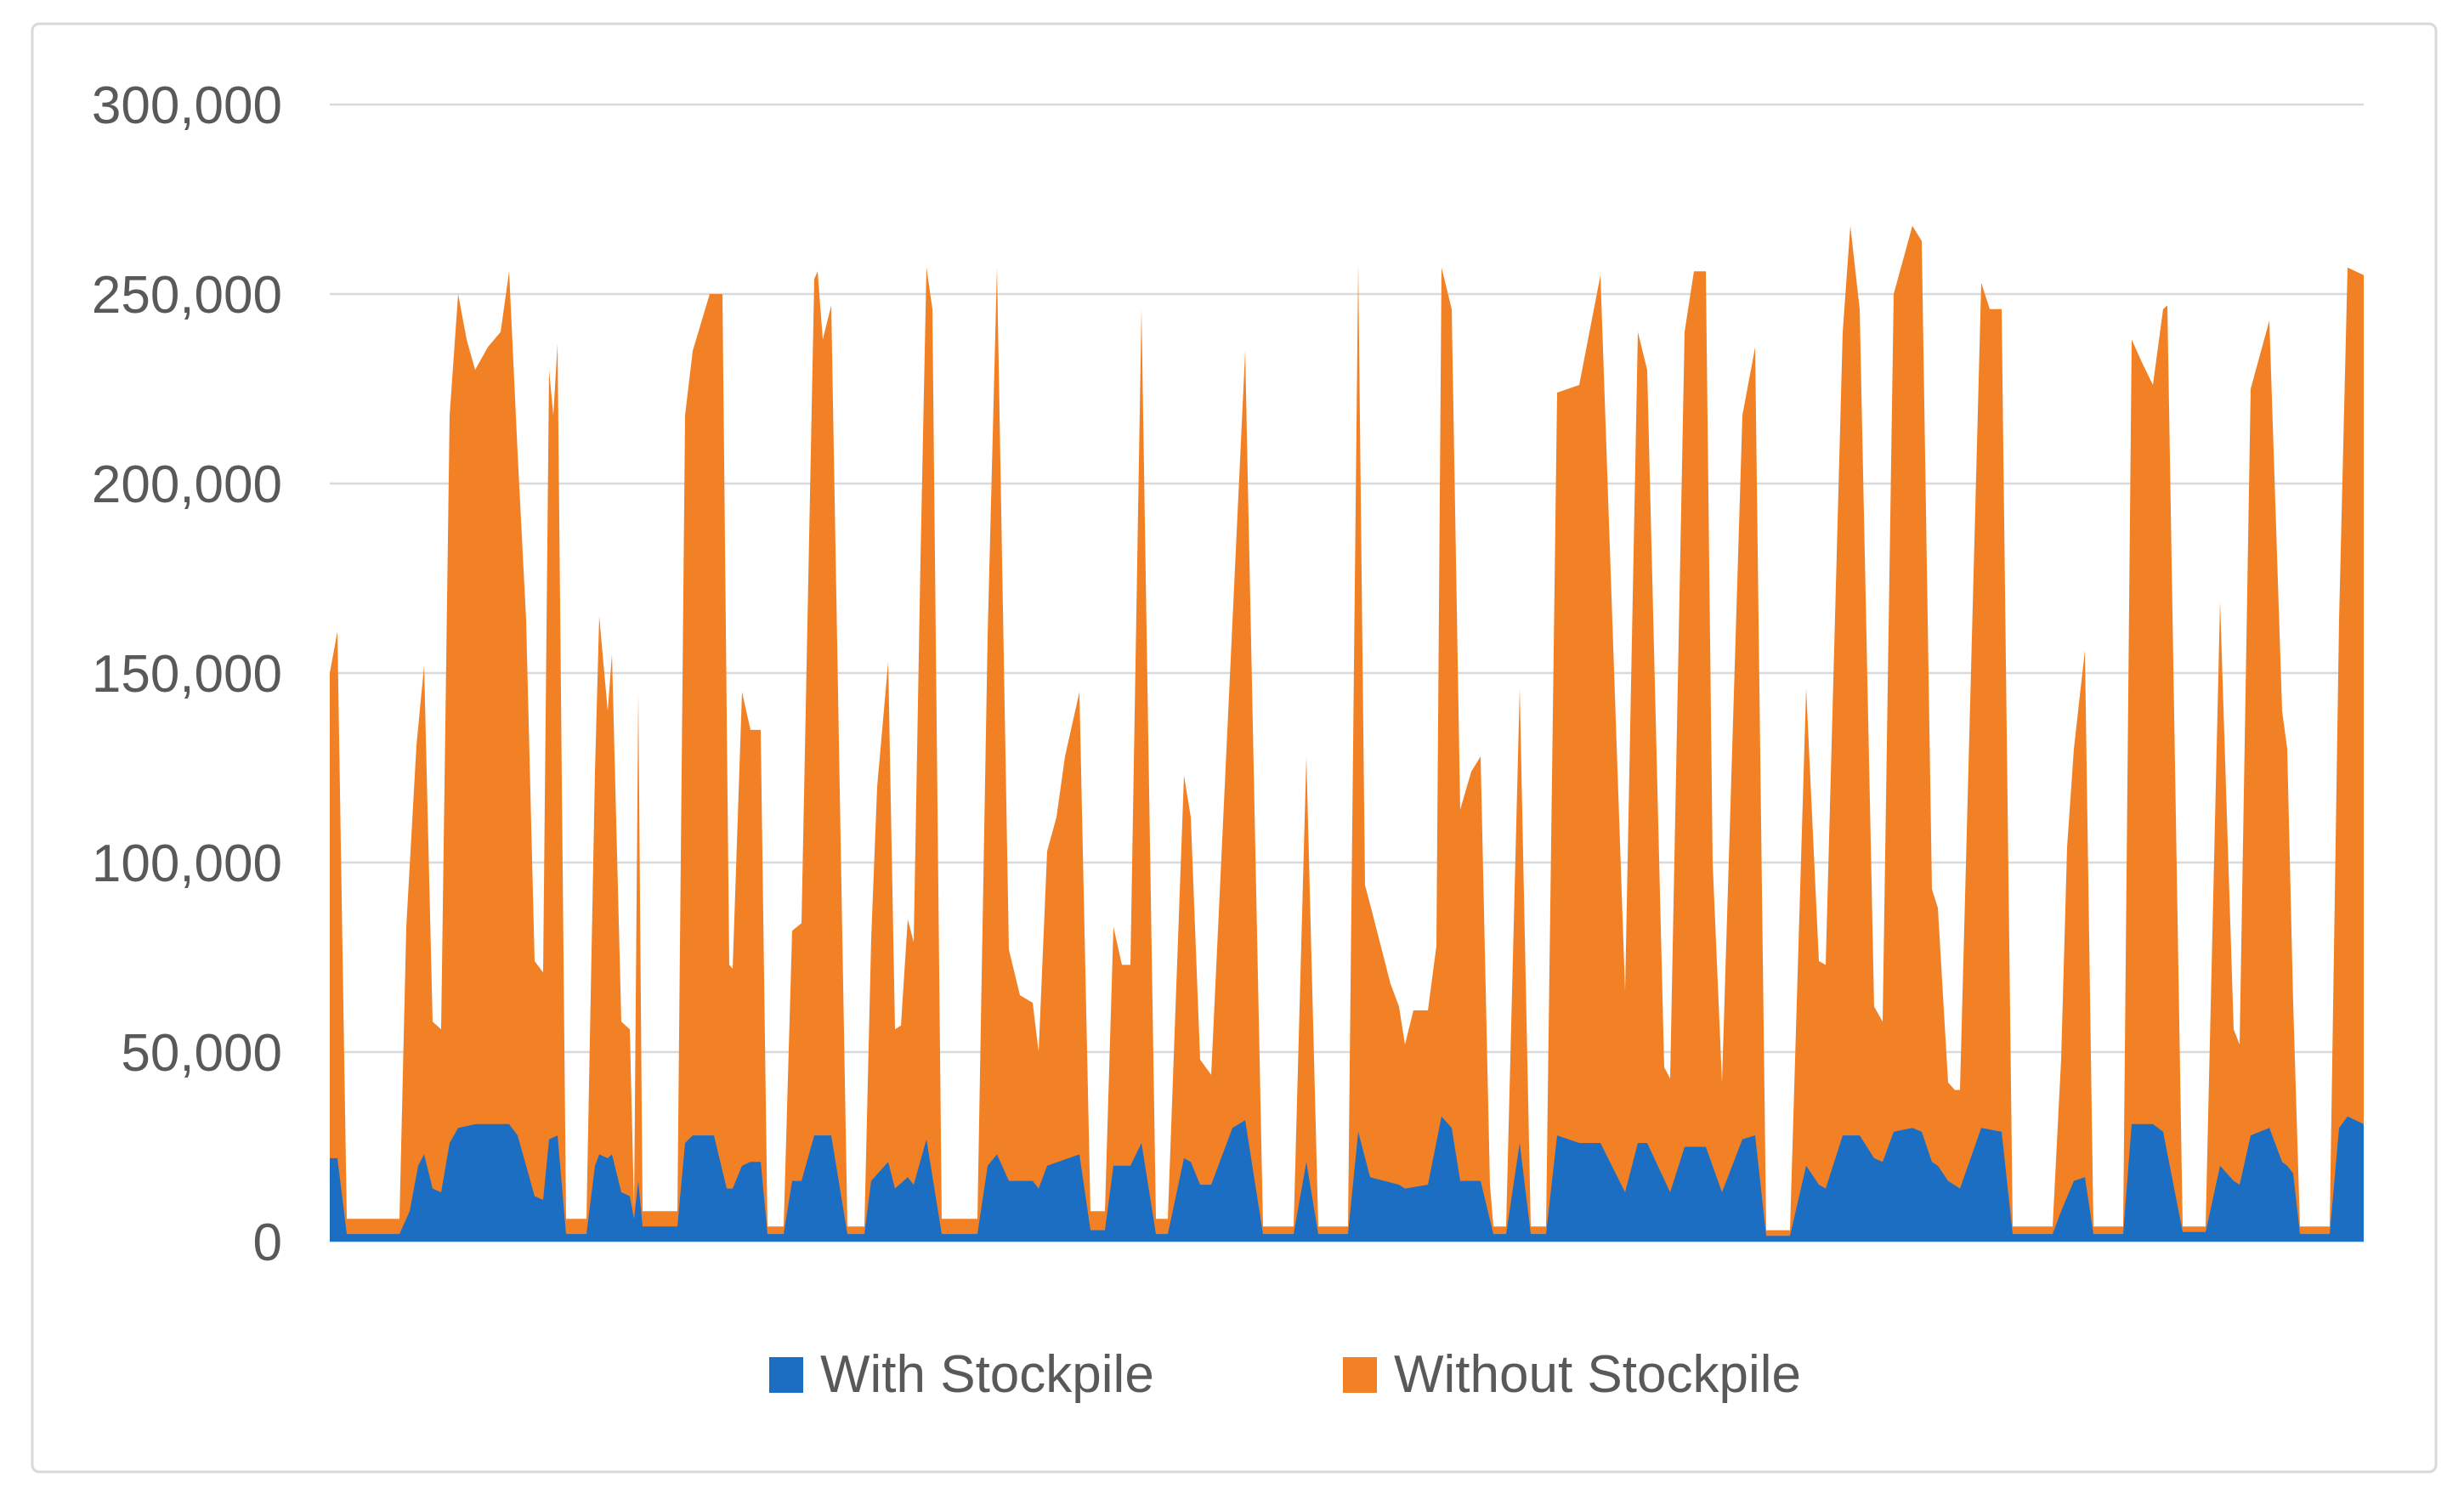 The image size is (2464, 1505). Describe the element at coordinates (187, 105) in the screenshot. I see `y-axis-tick-label: 300,000` at that location.